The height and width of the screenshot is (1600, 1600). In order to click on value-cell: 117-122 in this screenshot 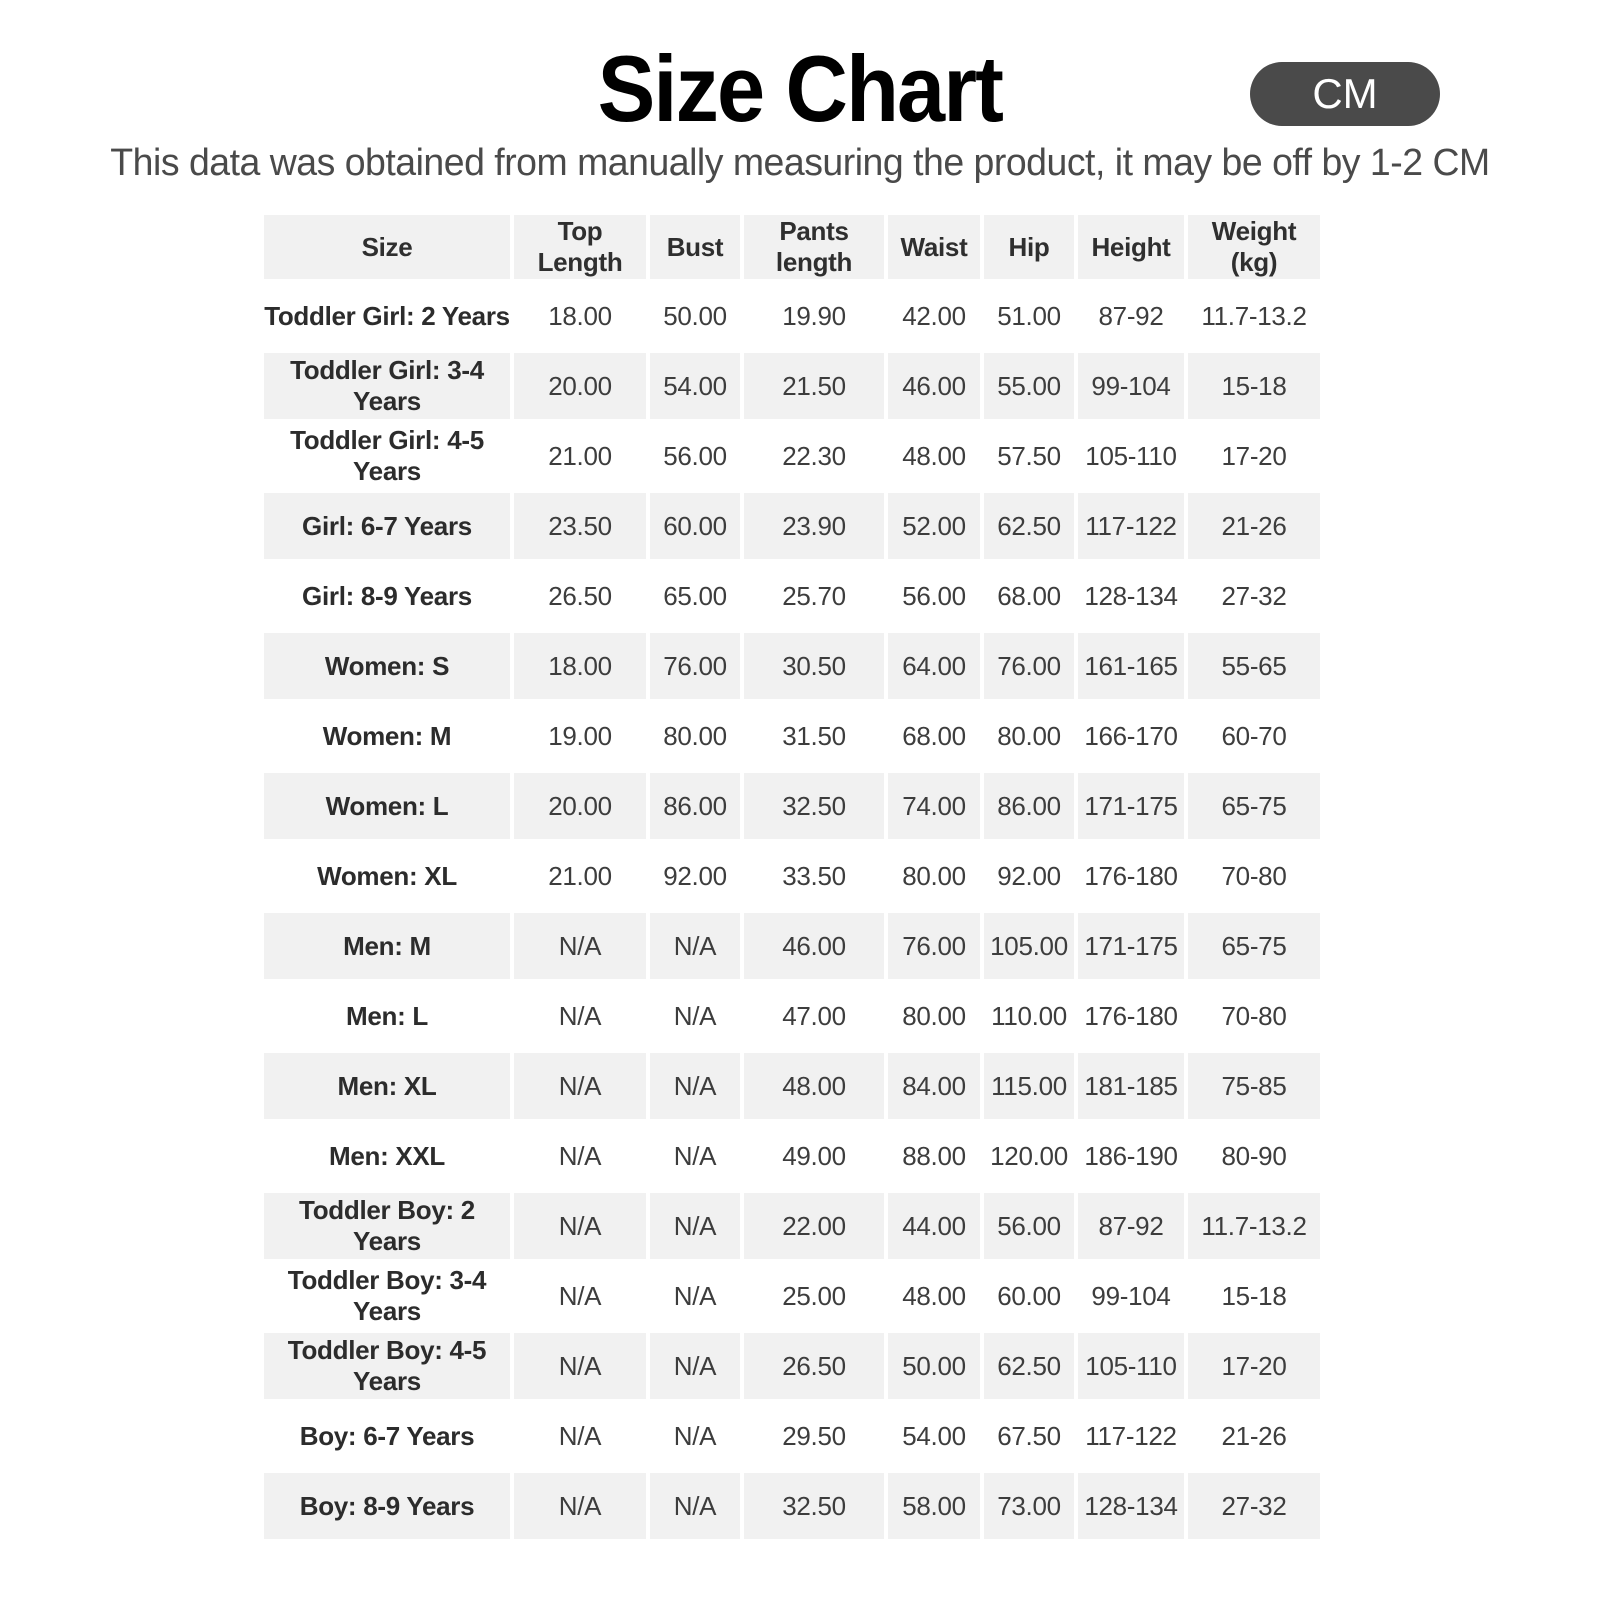, I will do `click(1131, 1436)`.